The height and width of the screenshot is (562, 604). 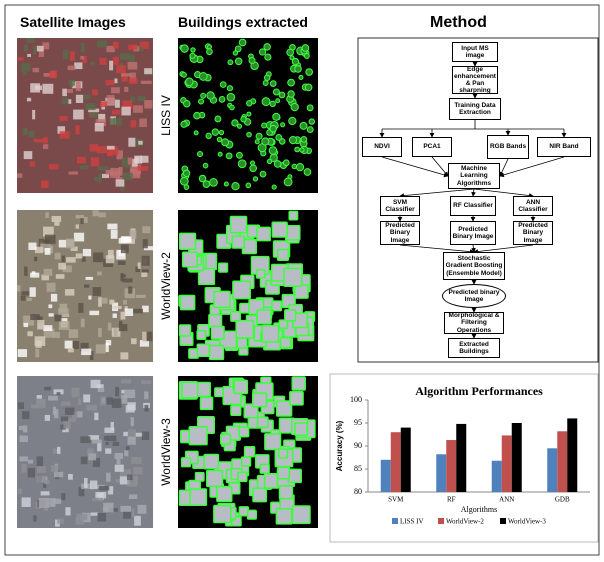 I want to click on flow-node: Training Data Extraction, so click(x=475, y=109).